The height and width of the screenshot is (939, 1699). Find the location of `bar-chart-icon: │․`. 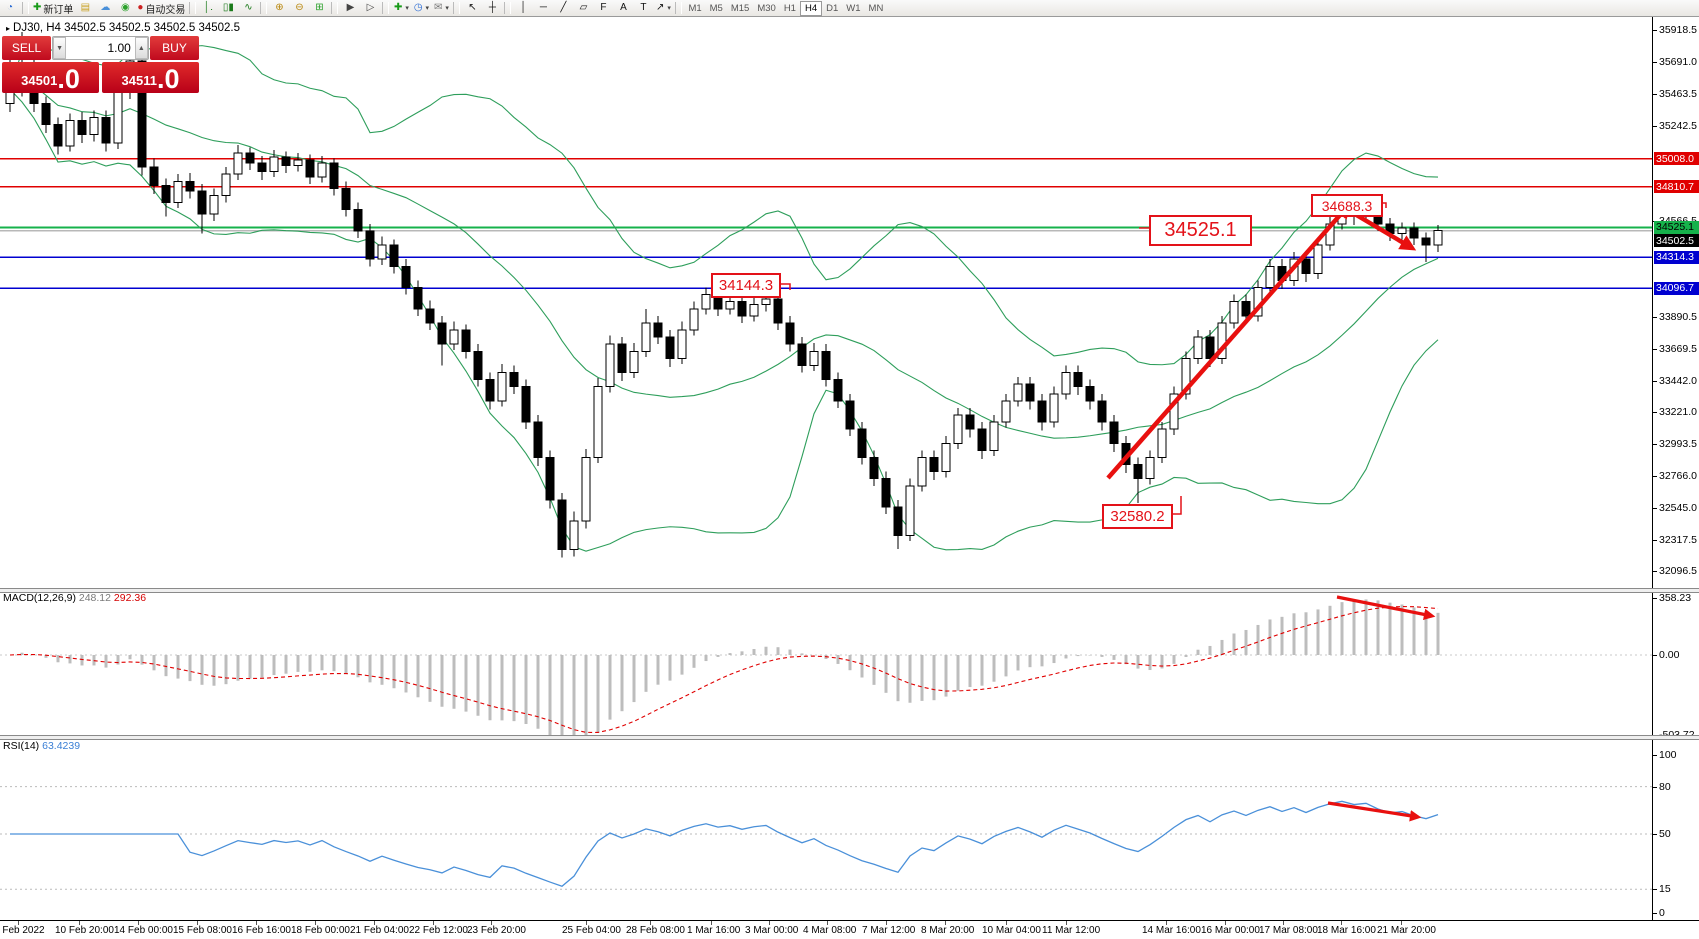

bar-chart-icon: │․ is located at coordinates (208, 8).